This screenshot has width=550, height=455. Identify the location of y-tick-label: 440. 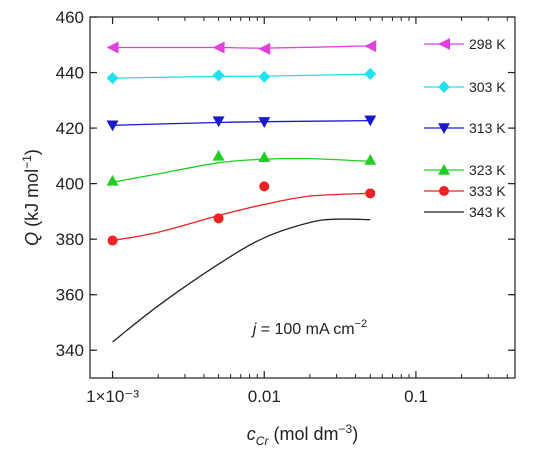
(70, 73).